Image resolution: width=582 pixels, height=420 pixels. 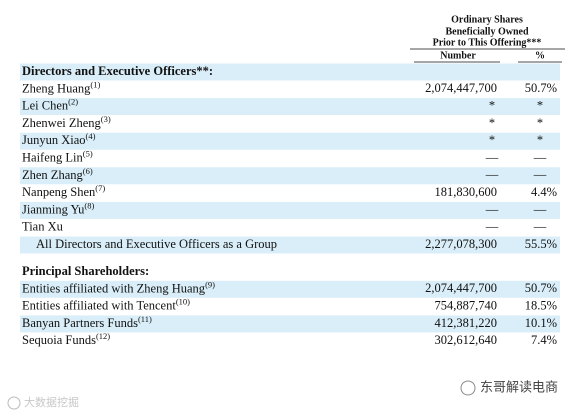 I want to click on row-name: Tian Xu, so click(x=43, y=227).